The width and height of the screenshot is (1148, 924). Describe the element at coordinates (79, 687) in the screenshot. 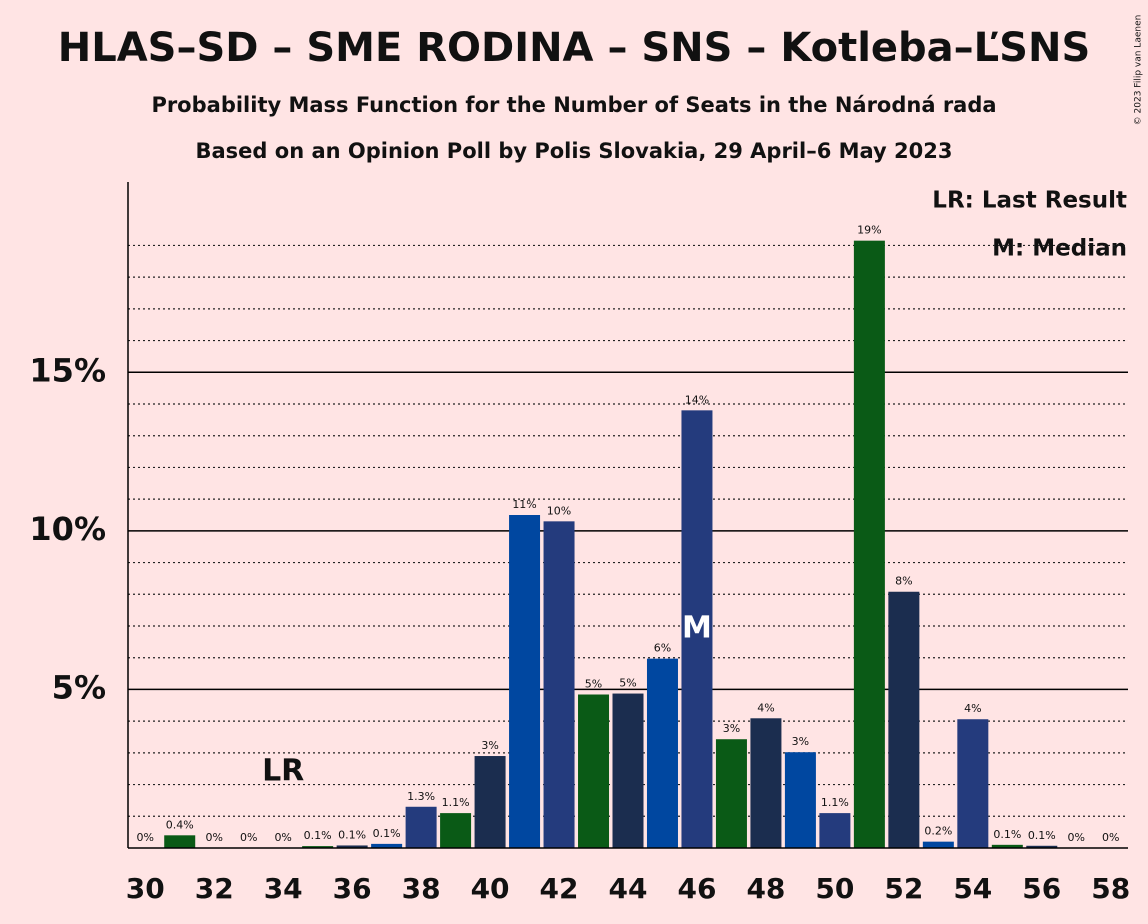

I see `y-tick-label: 5%` at that location.